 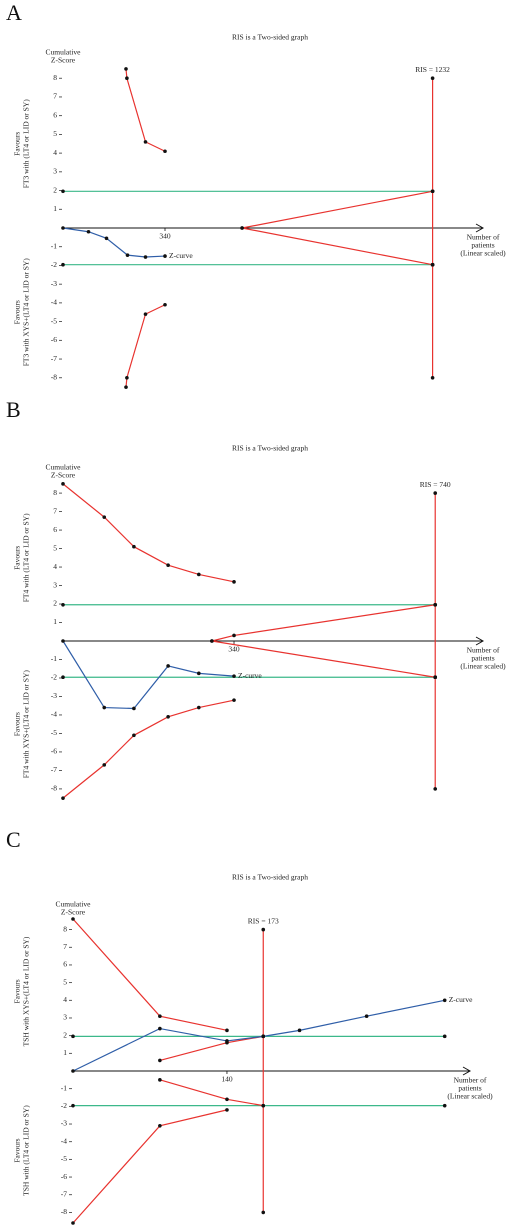 What do you see at coordinates (26, 557) in the screenshot?
I see `favours-label: FT4 with (LT4 or LID or SY)` at bounding box center [26, 557].